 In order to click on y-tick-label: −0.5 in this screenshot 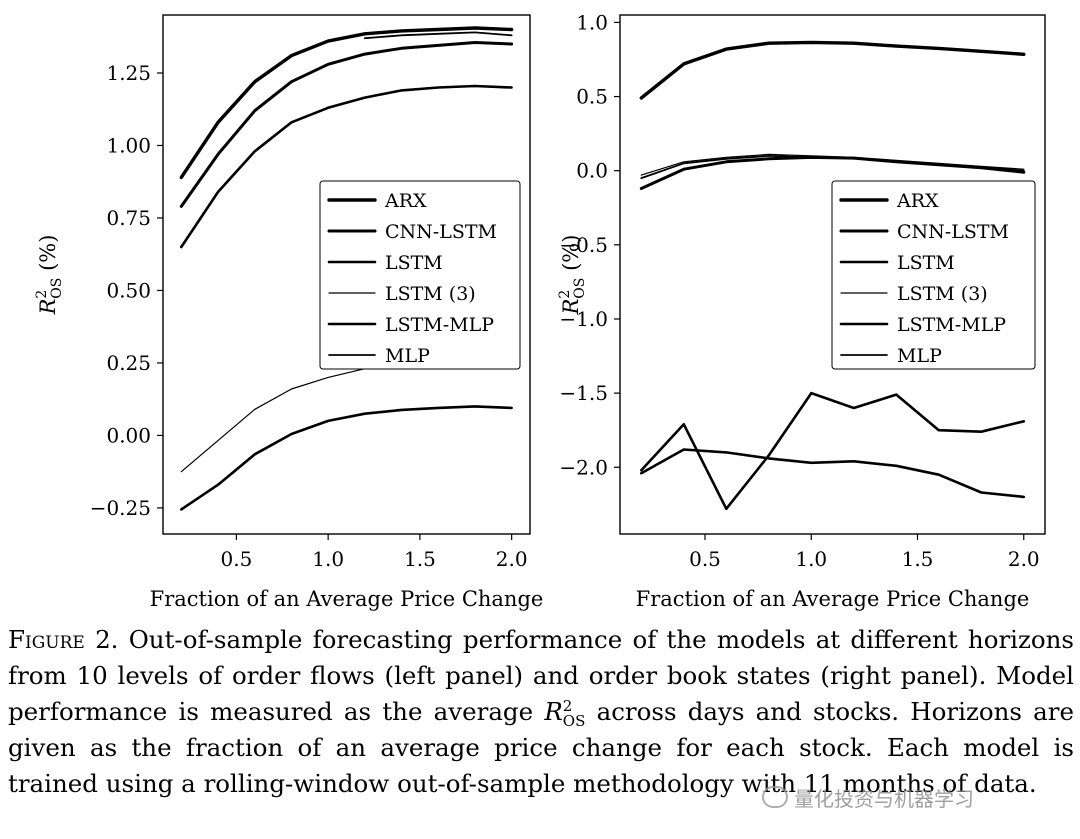, I will do `click(583, 245)`.